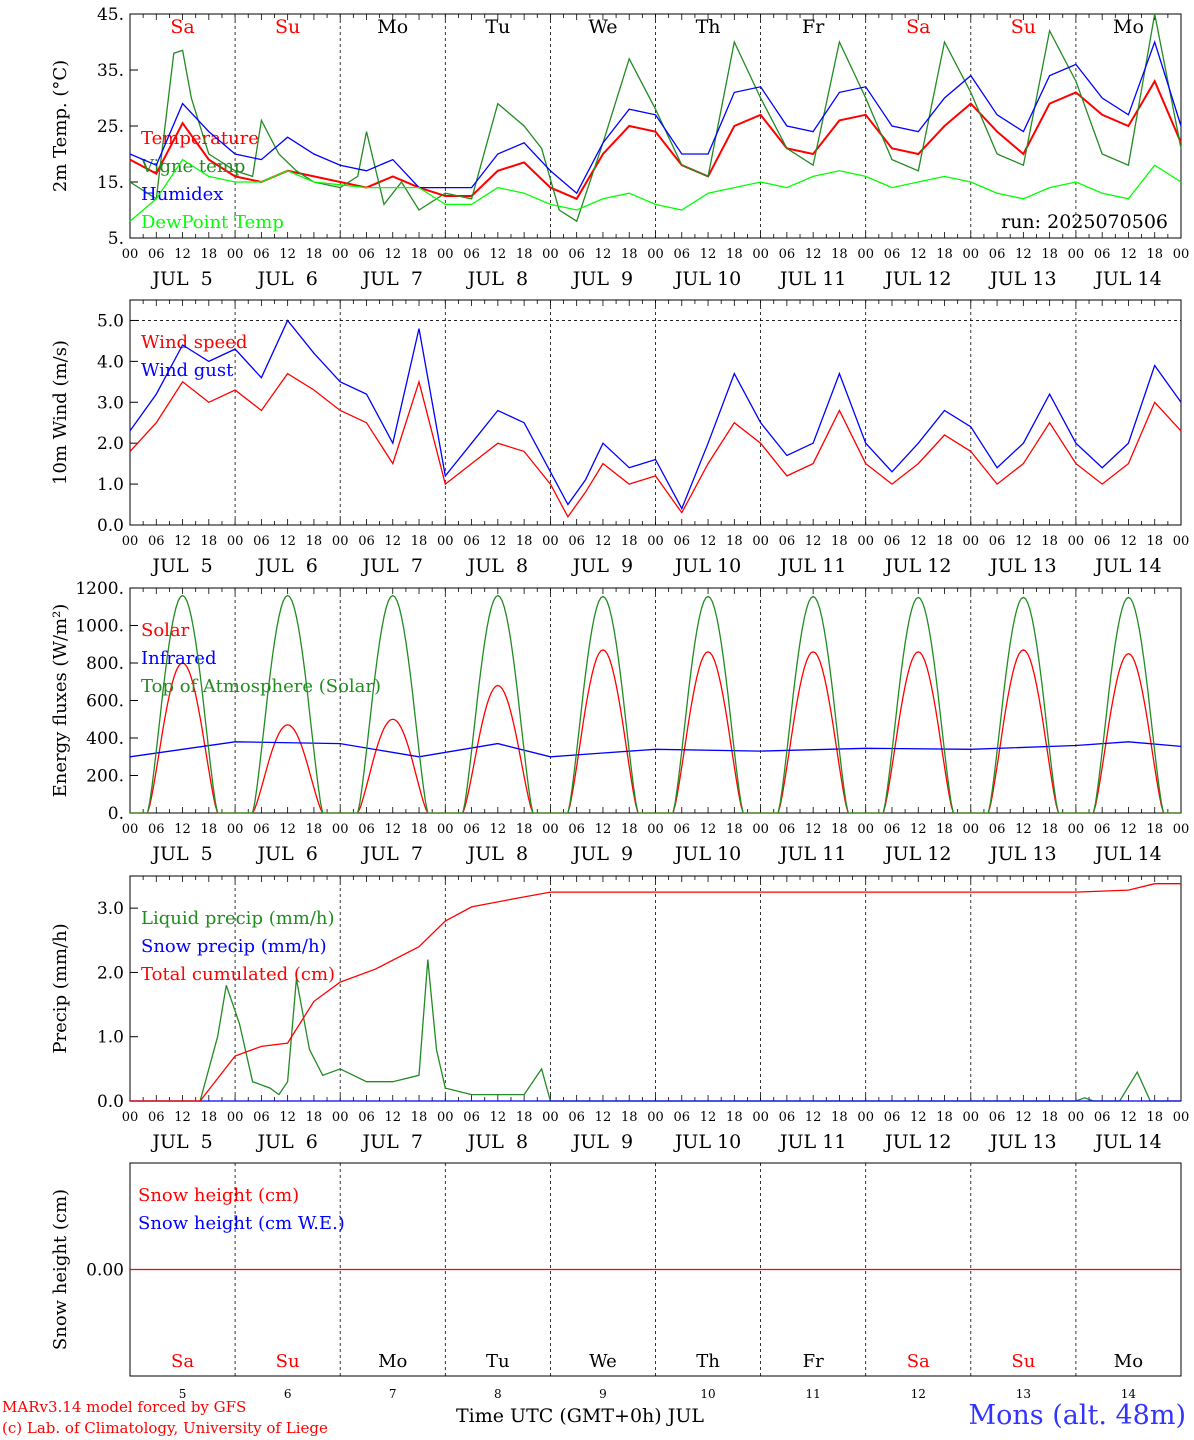 This screenshot has width=1194, height=1440. I want to click on y-tick-label: 1.0, so click(110, 1038).